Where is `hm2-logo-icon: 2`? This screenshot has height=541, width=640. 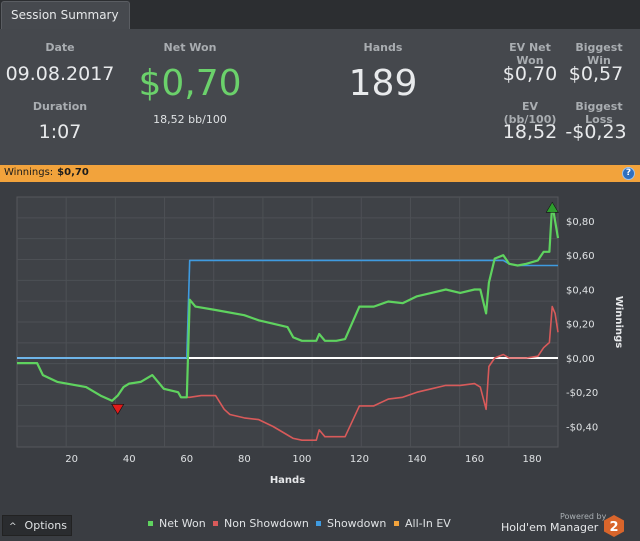
hm2-logo-icon: 2 is located at coordinates (614, 526).